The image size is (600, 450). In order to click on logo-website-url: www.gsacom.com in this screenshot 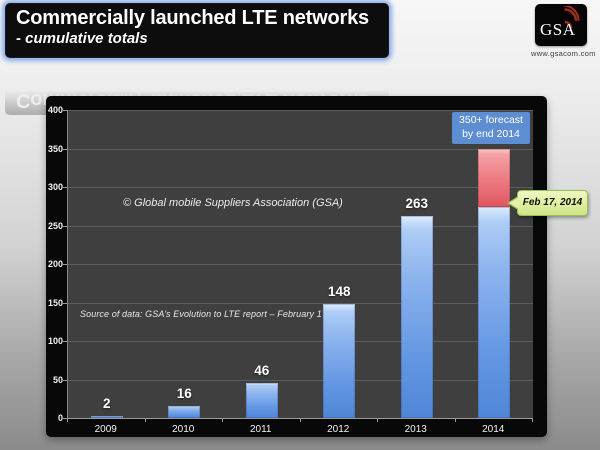, I will do `click(563, 53)`.